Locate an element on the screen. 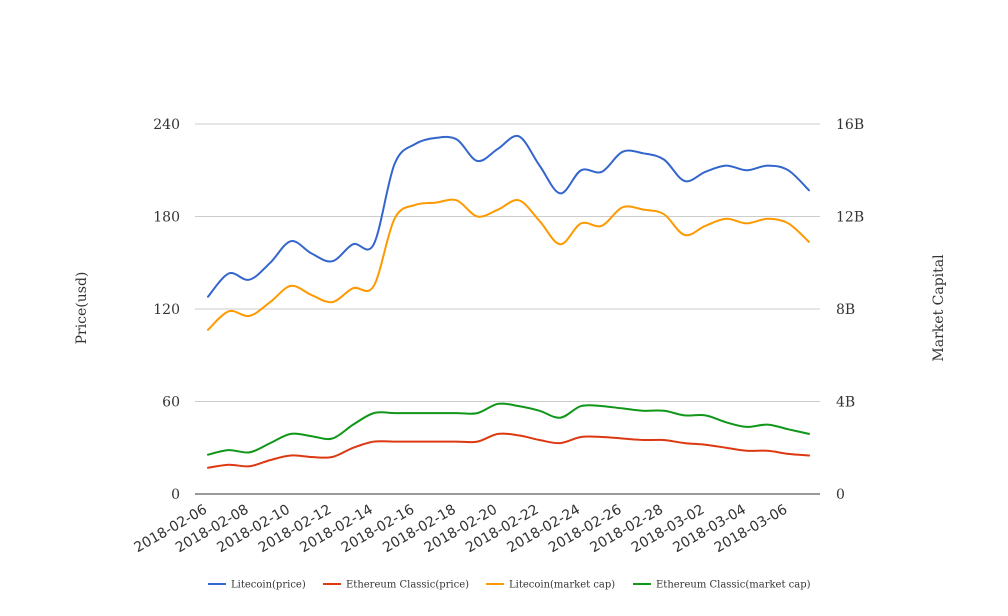  left-y-axis-title: Price(usd) is located at coordinates (82, 308).